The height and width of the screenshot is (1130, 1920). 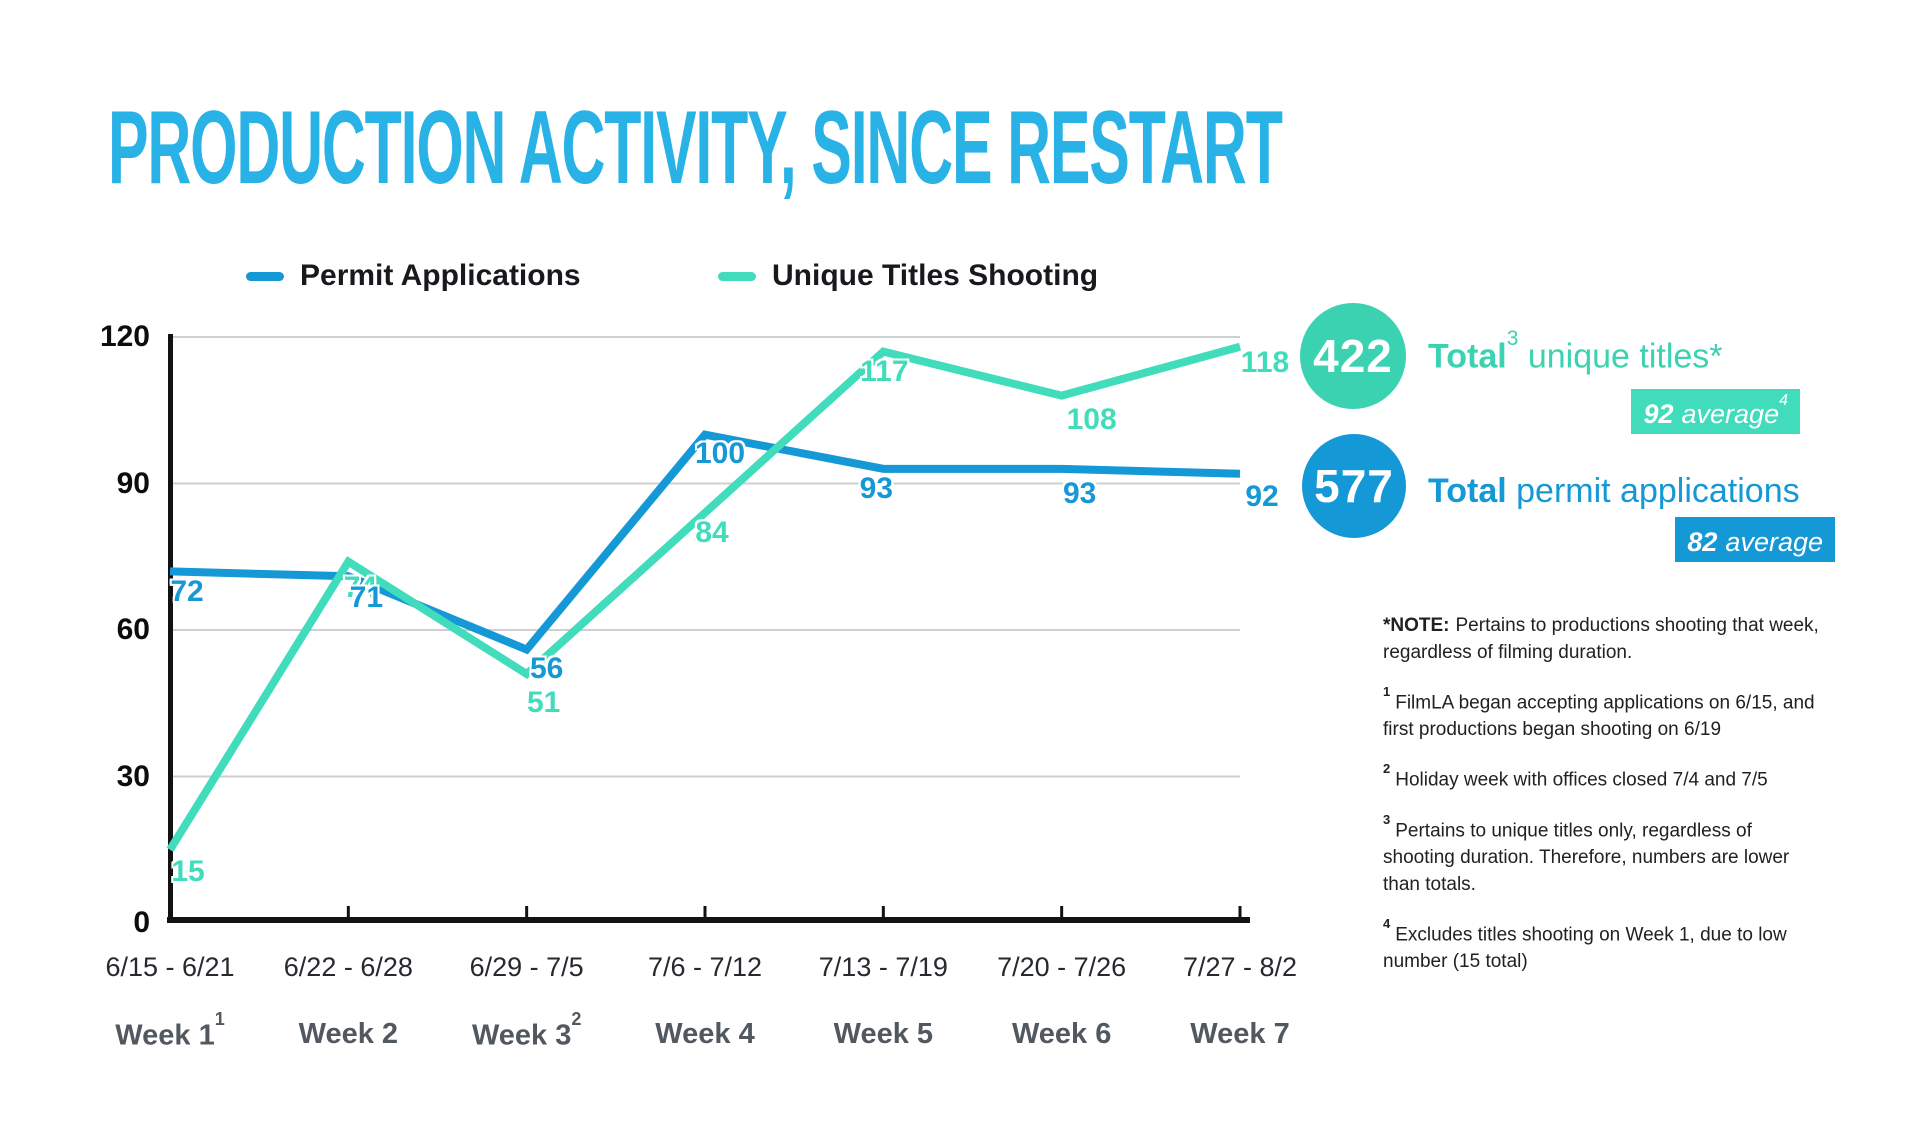 I want to click on legend-label-permit-applications: Permit Applications, so click(x=440, y=275).